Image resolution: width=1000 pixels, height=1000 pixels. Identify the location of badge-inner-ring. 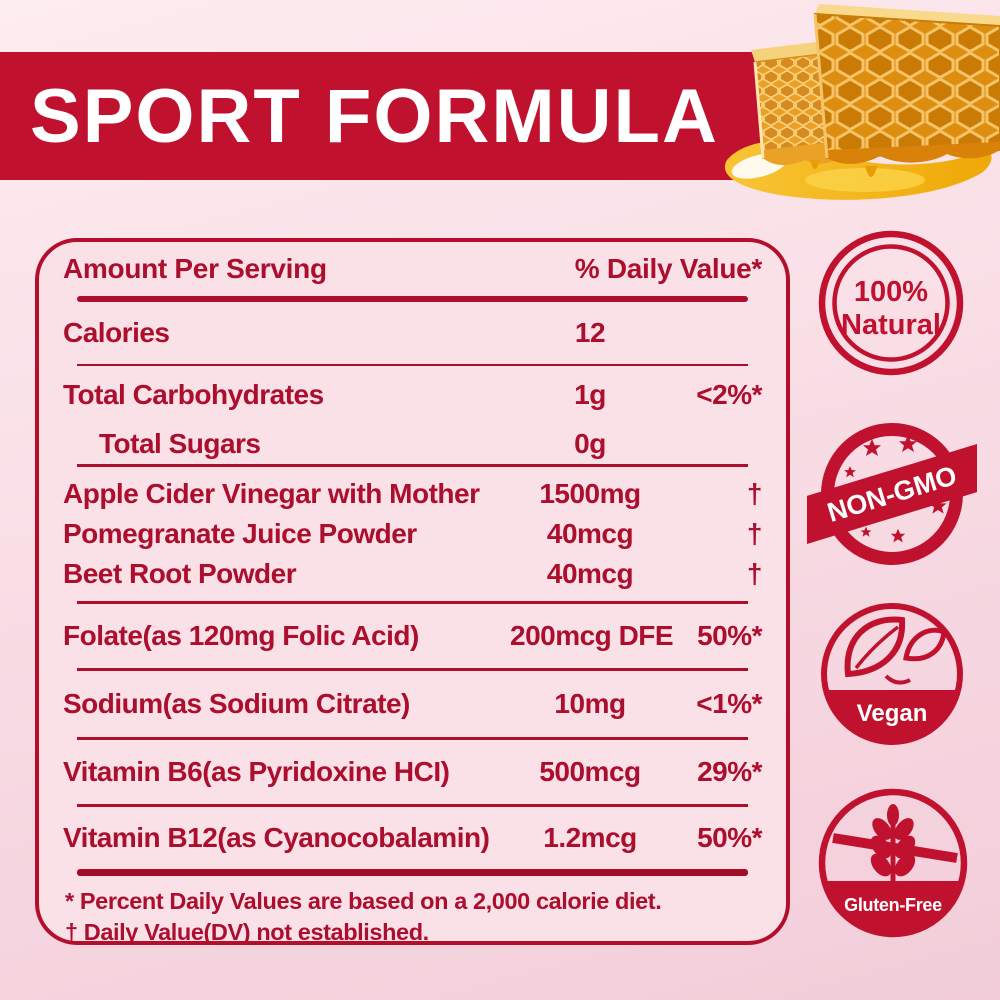
(891, 303).